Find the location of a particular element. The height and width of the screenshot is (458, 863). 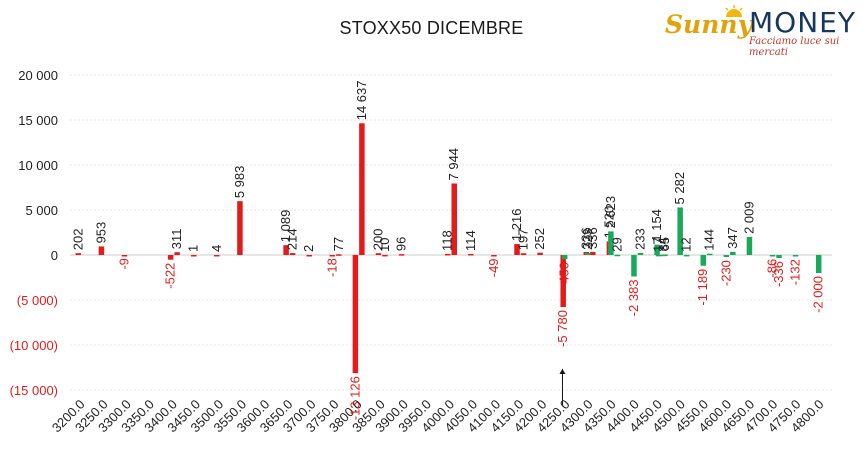

y-tick-label: 15 000 is located at coordinates (38, 120).